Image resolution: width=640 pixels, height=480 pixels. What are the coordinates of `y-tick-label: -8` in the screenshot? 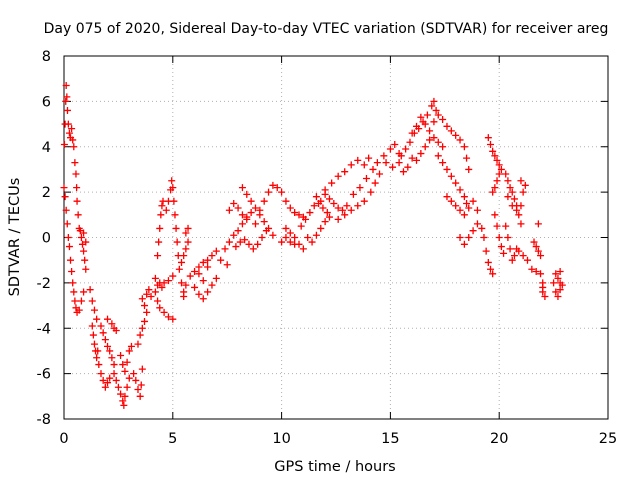 It's located at (44, 420).